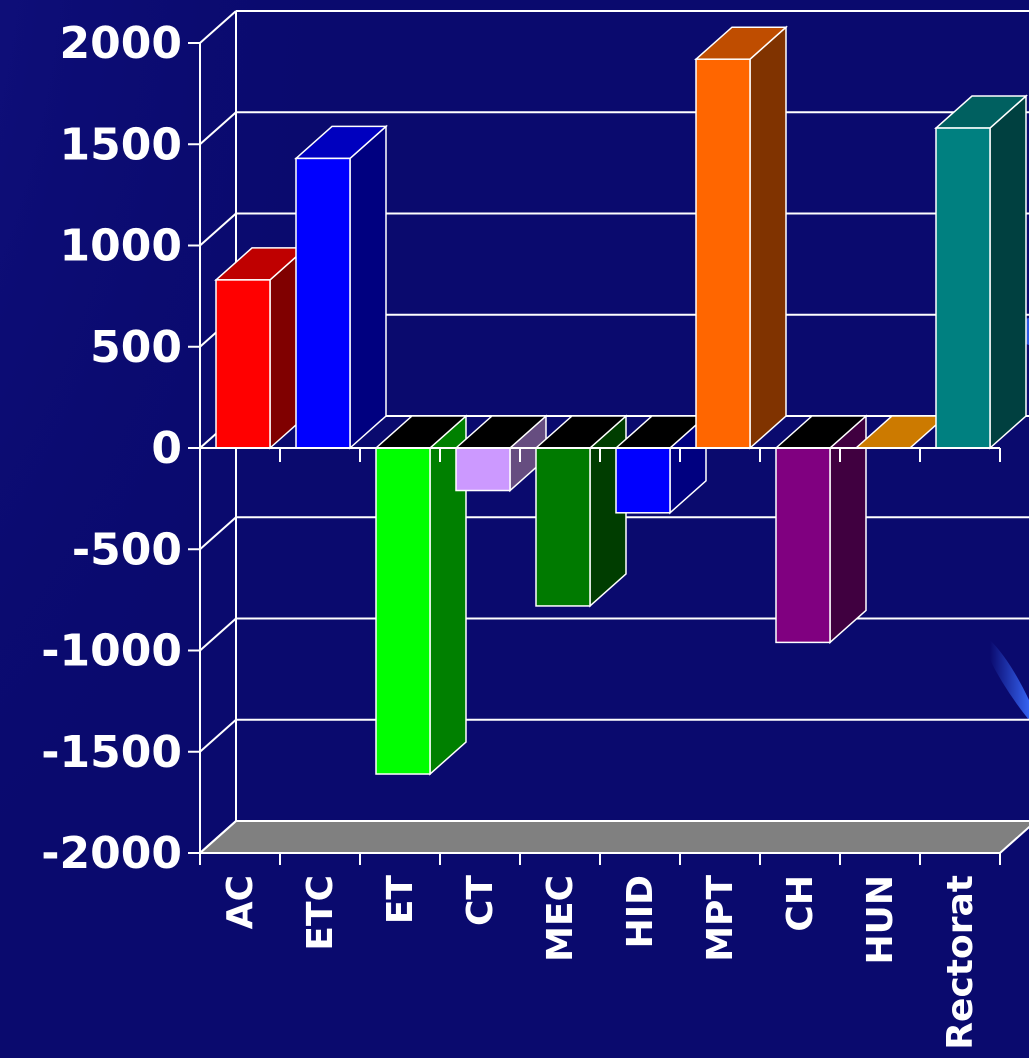  I want to click on x-tick-label: CT, so click(480, 900).